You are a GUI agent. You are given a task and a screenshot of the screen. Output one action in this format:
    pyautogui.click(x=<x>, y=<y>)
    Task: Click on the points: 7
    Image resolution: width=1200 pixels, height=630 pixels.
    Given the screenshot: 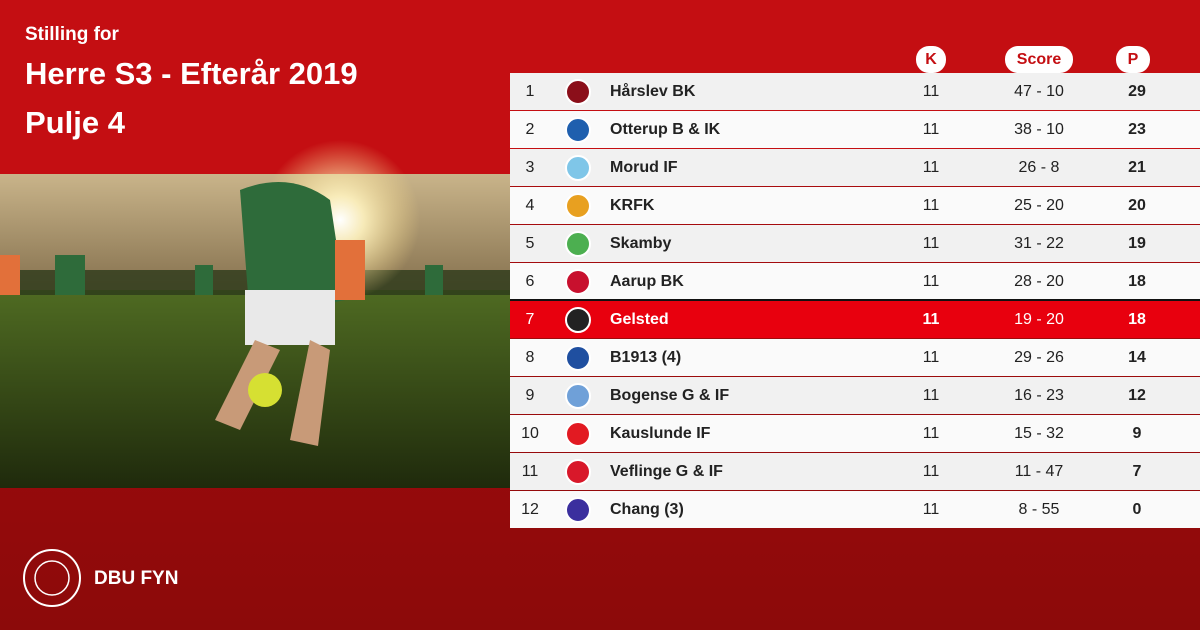 What is the action you would take?
    pyautogui.click(x=1137, y=471)
    